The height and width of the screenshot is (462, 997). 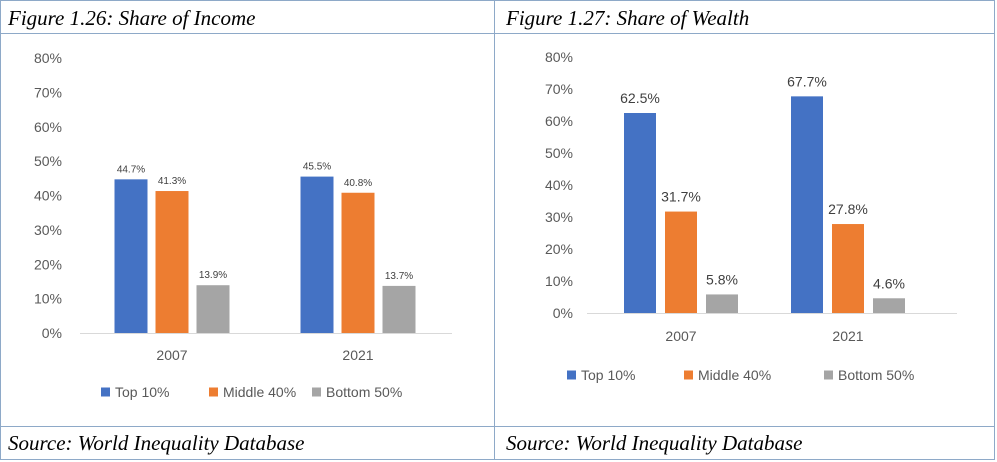 What do you see at coordinates (722, 279) in the screenshot?
I see `data-label-bottom50-2007: 5.8%` at bounding box center [722, 279].